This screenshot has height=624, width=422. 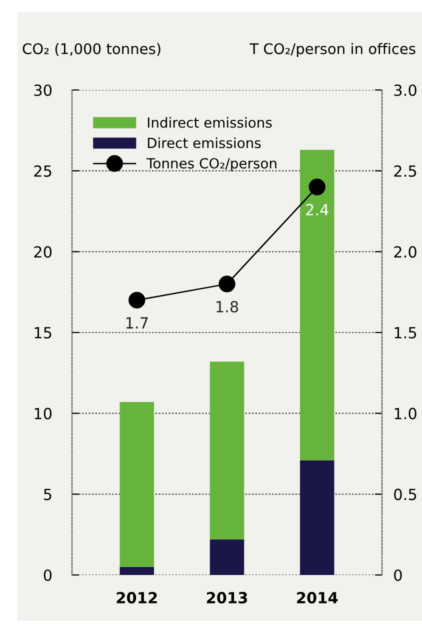 What do you see at coordinates (136, 598) in the screenshot?
I see `x-tick-label: 2012` at bounding box center [136, 598].